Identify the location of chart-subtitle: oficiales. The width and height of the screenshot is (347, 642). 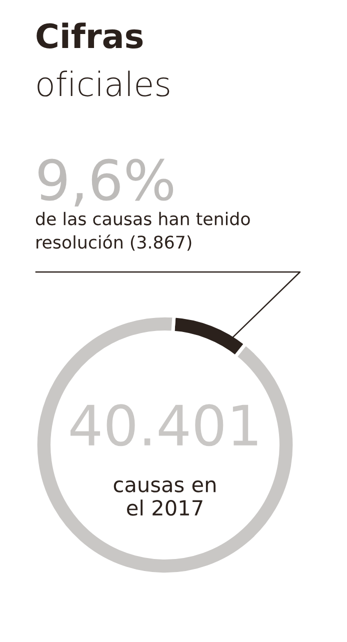
(104, 83).